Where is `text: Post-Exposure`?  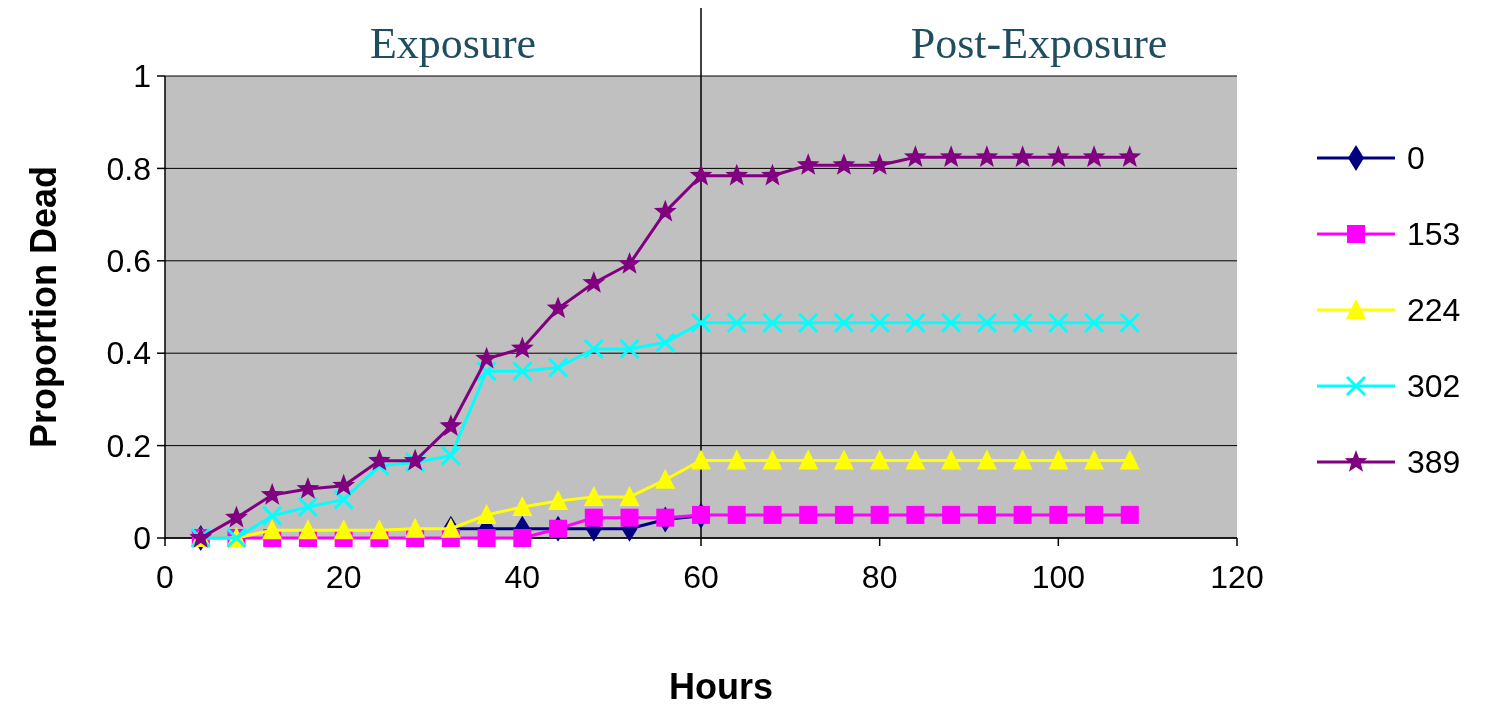 text: Post-Exposure is located at coordinates (1039, 43).